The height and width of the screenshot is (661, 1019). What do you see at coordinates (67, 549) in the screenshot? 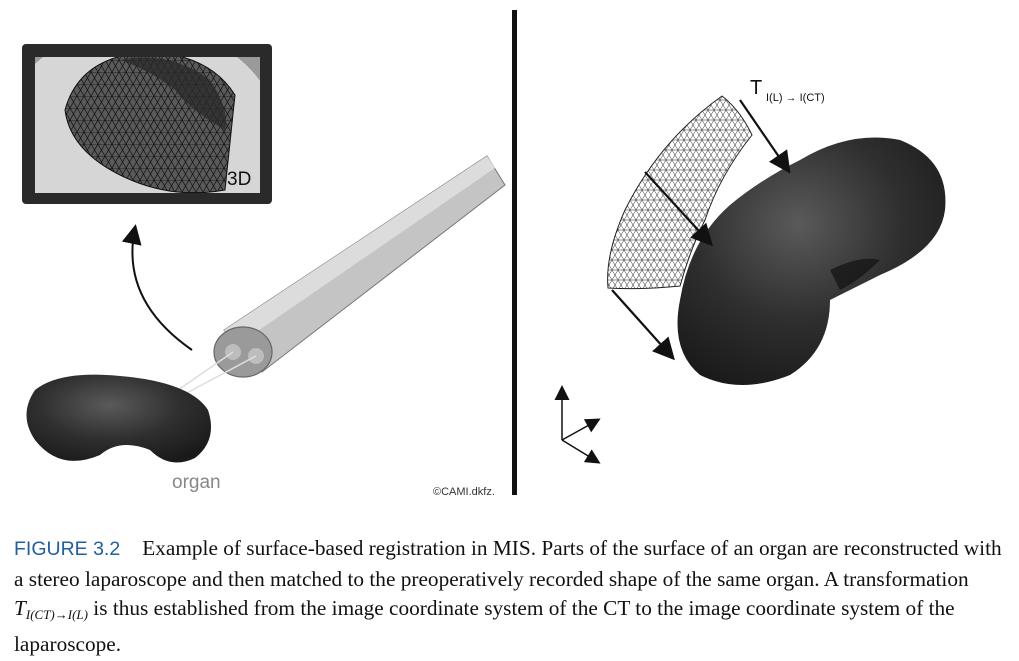
I see `caption-label: FIGURE 3.2` at bounding box center [67, 549].